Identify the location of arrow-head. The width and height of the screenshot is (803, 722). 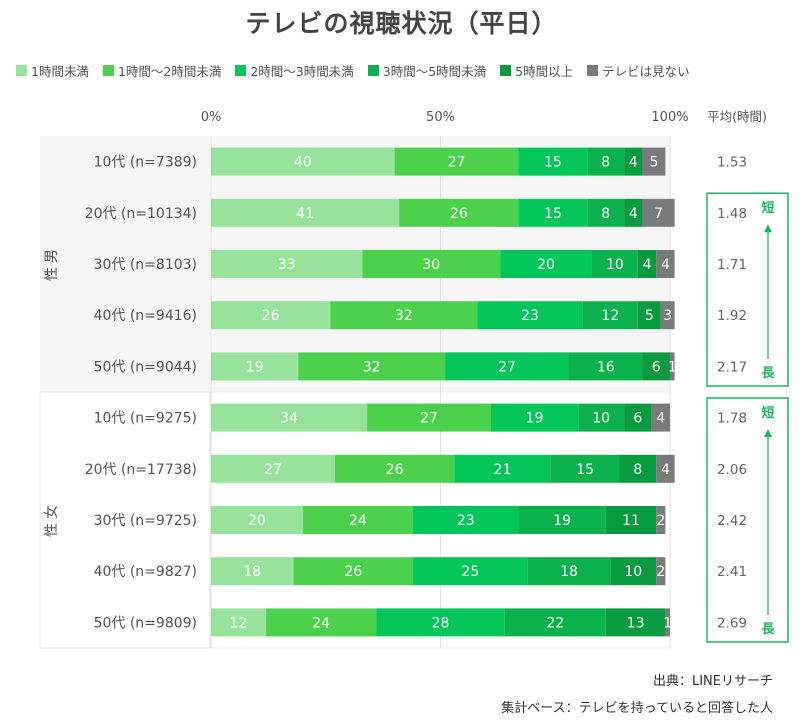
(768, 433).